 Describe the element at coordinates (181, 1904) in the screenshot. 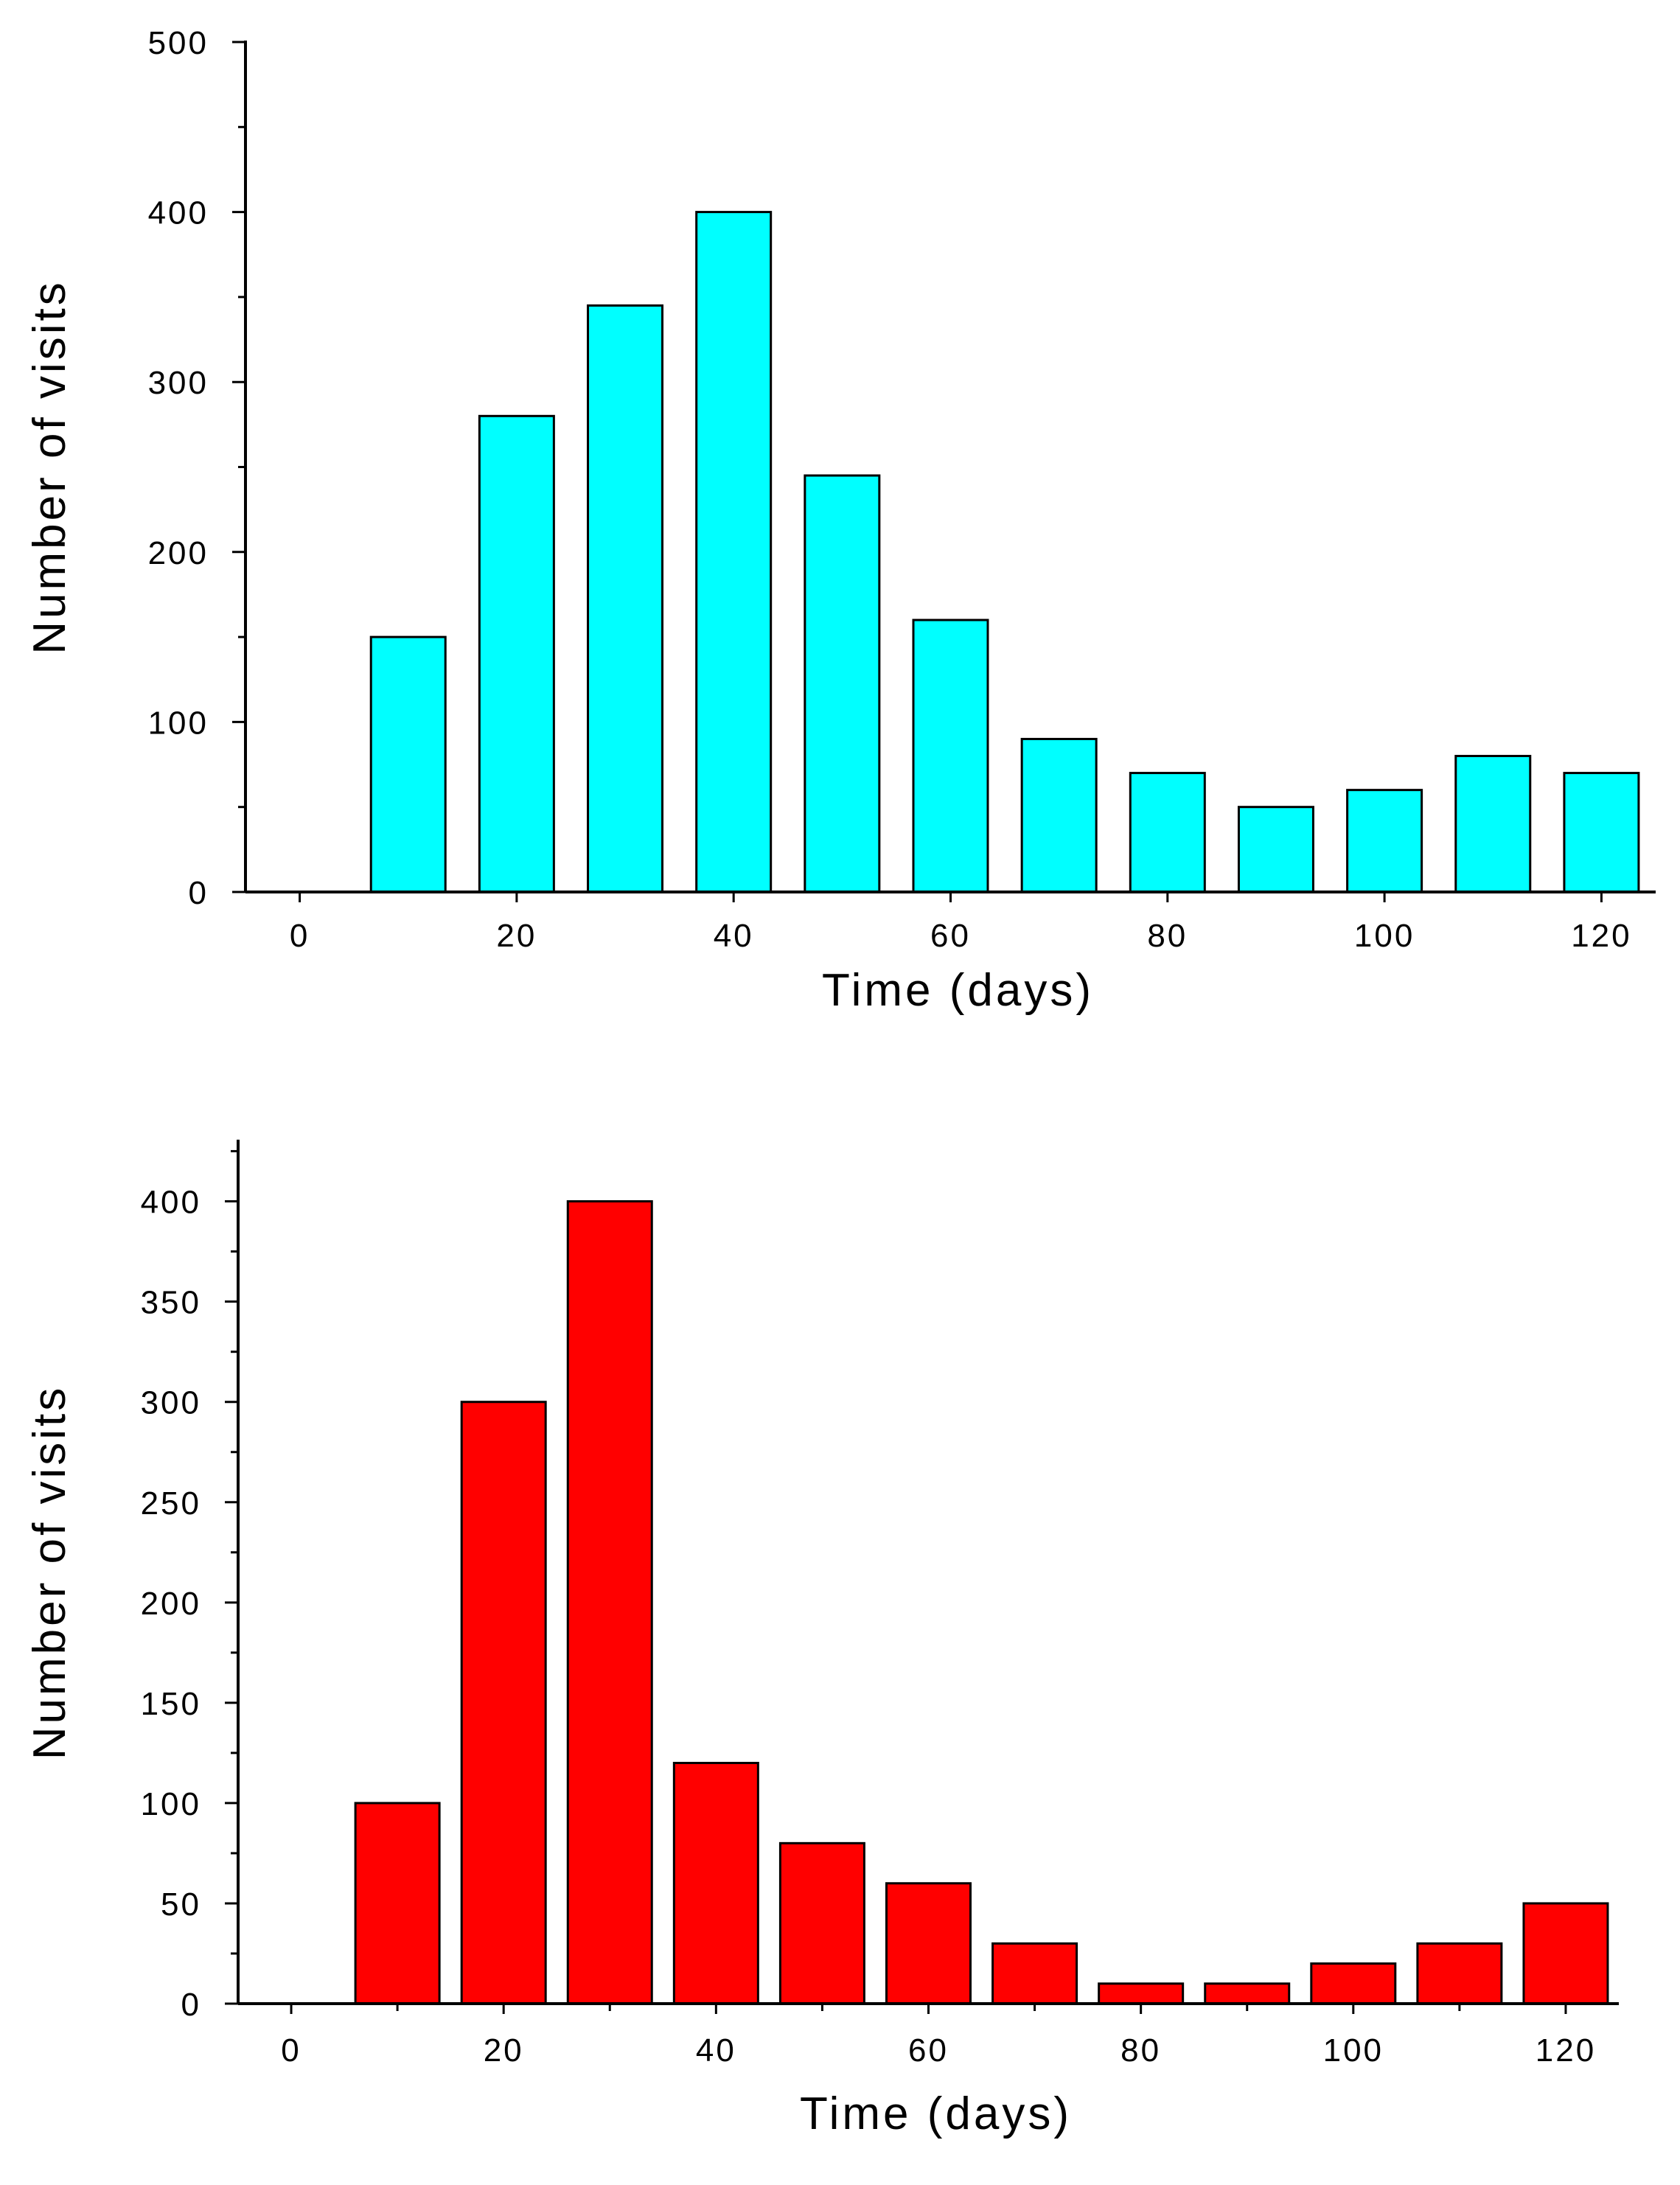

I see `y-tick-label: 50` at that location.